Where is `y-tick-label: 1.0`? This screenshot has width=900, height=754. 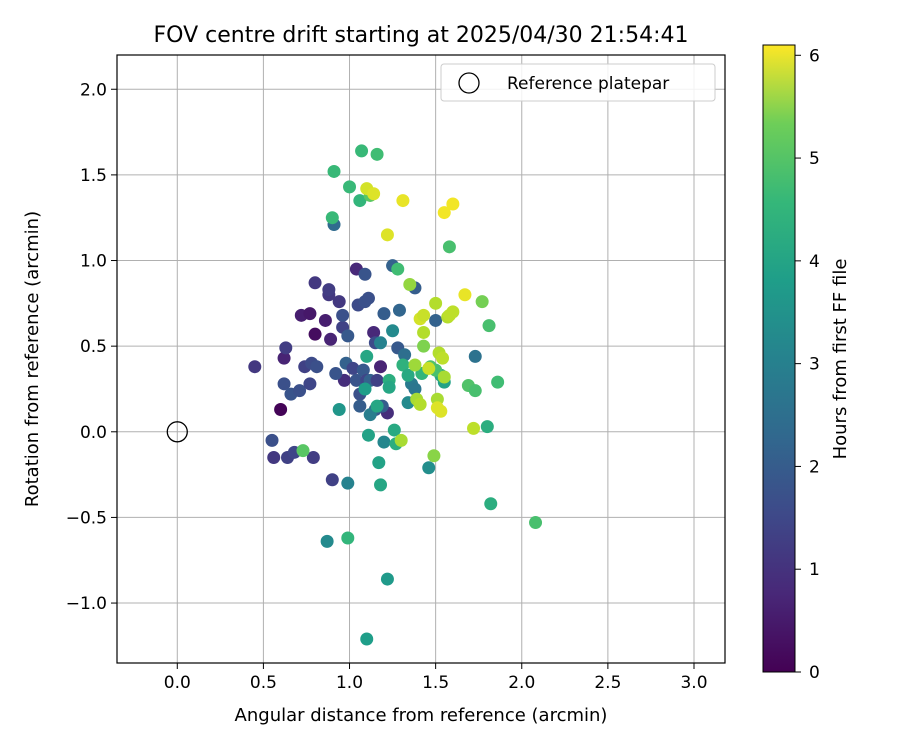
y-tick-label: 1.0 is located at coordinates (93, 262).